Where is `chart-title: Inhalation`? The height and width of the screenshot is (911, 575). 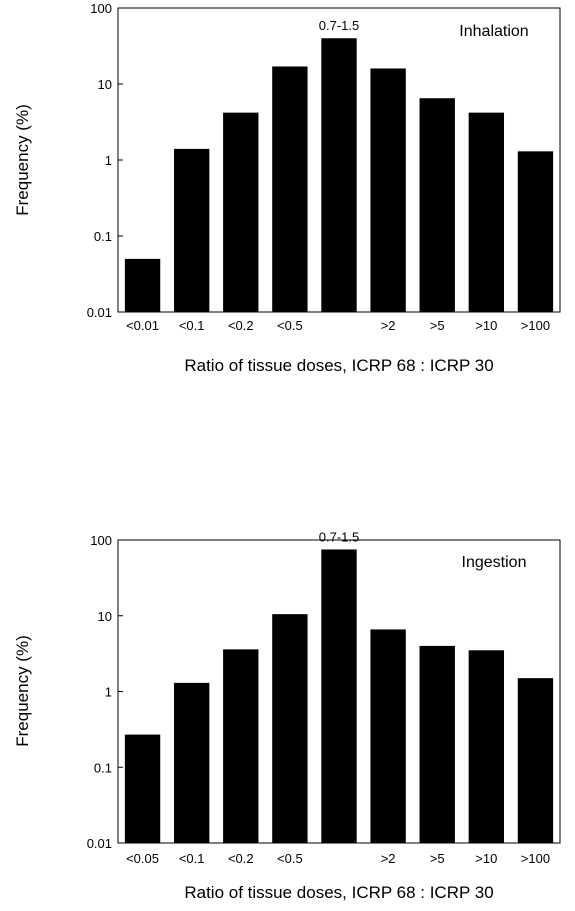
chart-title: Inhalation is located at coordinates (493, 31).